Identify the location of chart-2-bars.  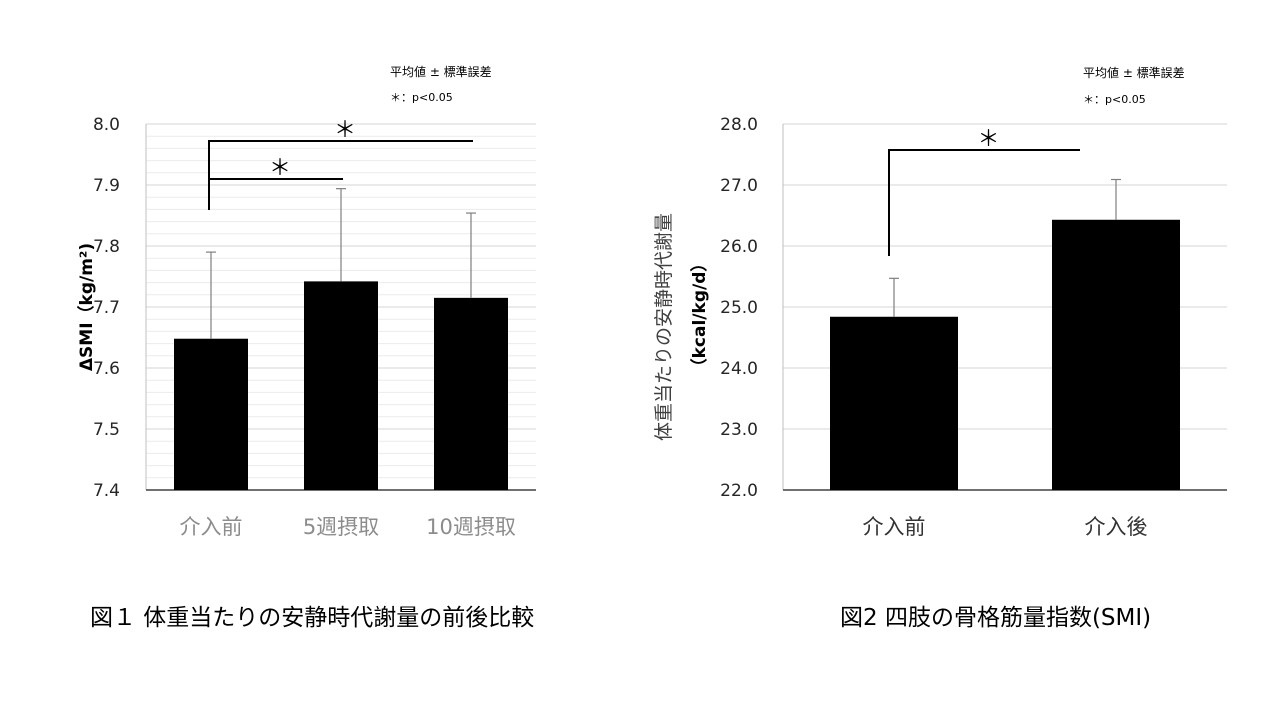
(1005, 334).